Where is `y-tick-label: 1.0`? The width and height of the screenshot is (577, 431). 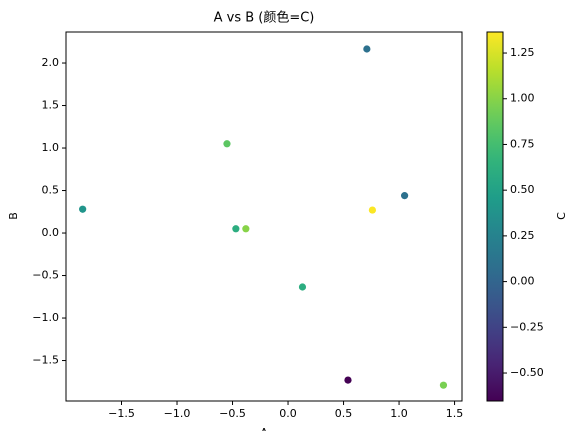 y-tick-label: 1.0 is located at coordinates (51, 147).